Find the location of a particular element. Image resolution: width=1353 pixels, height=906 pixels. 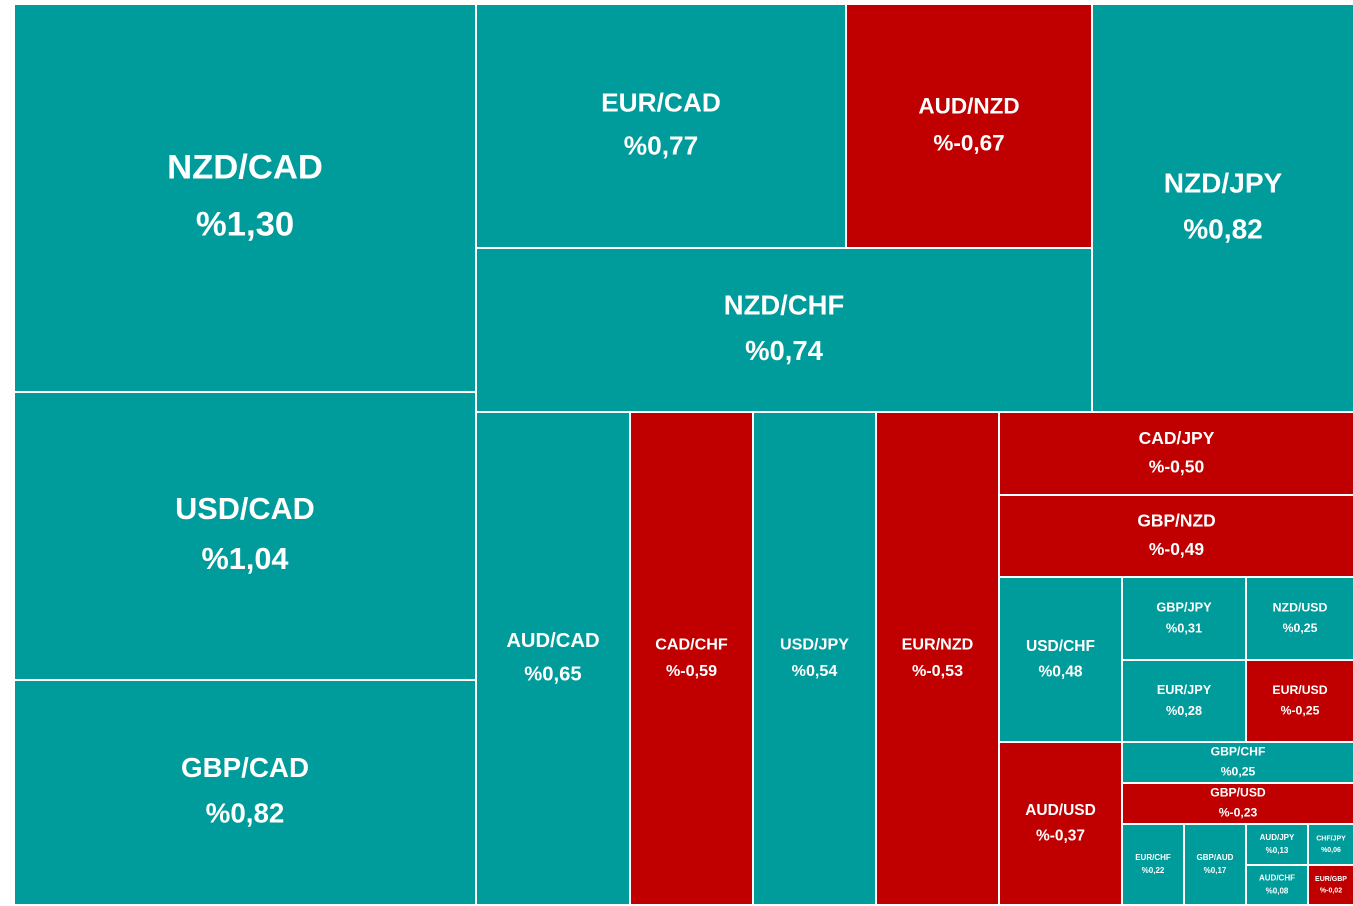

tile: AUD/NZD %-0,67 is located at coordinates (969, 126).